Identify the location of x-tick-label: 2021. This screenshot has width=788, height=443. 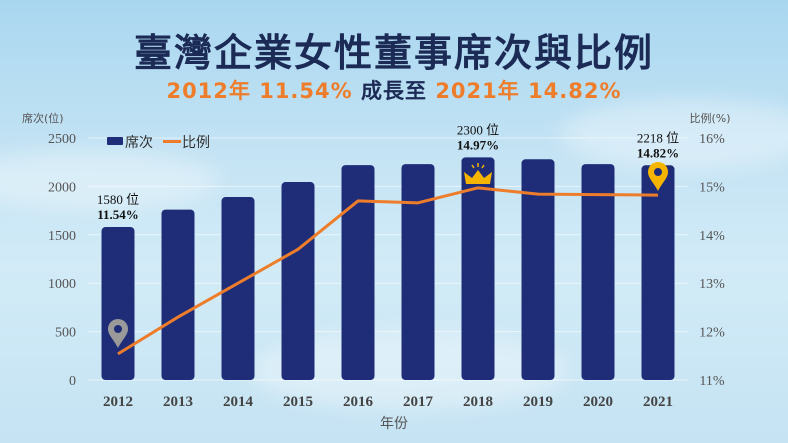
(658, 402).